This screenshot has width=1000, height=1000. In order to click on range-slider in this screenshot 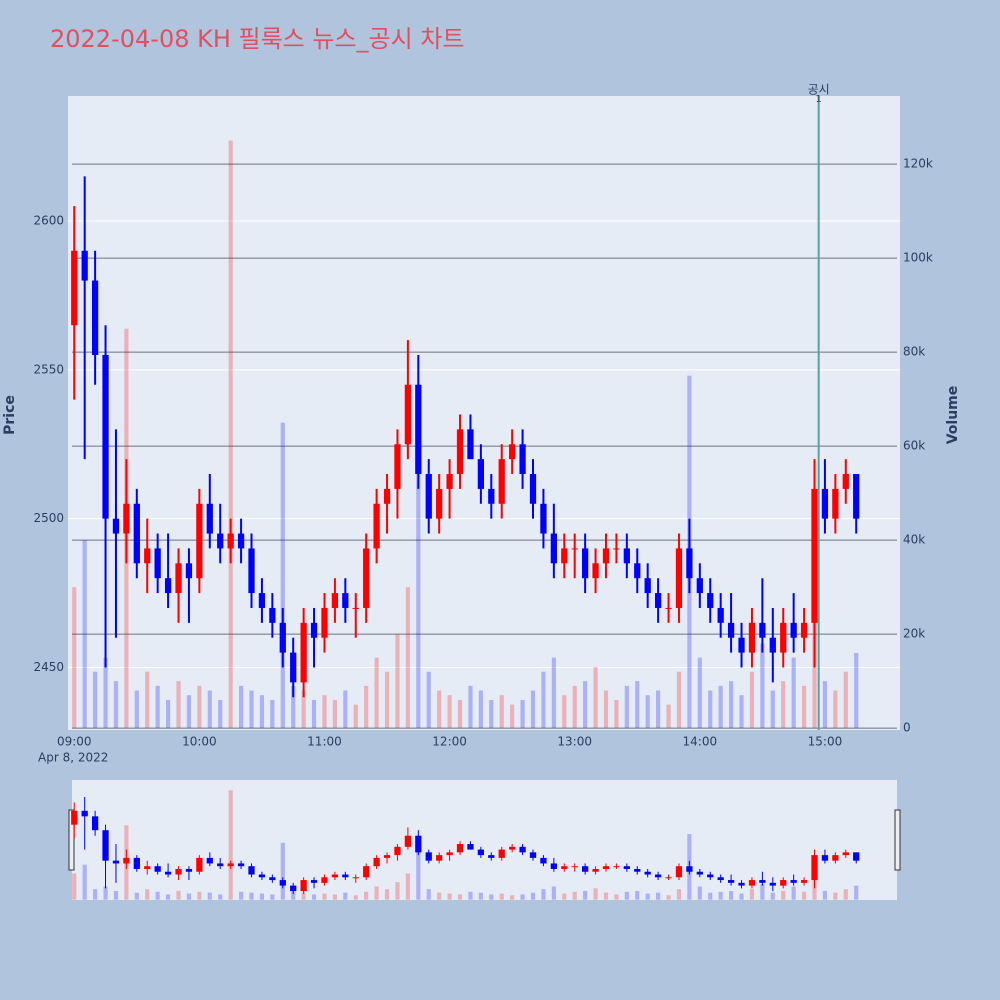, I will do `click(484, 840)`.